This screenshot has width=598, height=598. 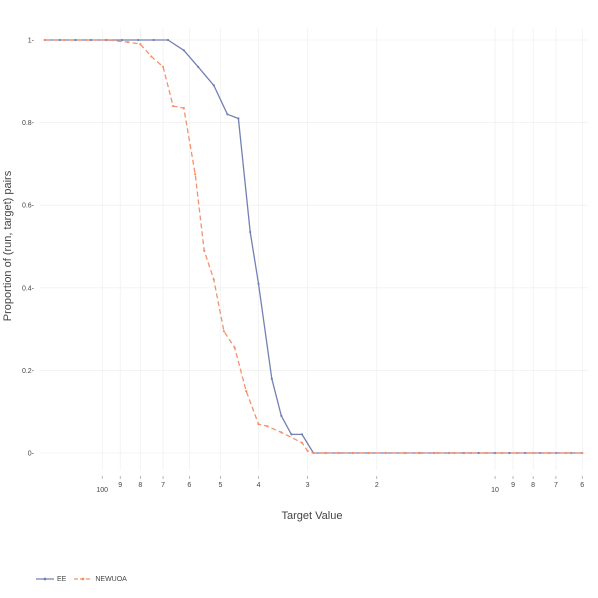 I want to click on y-axis-title: Proportion of (run, target) pairs, so click(x=8, y=245).